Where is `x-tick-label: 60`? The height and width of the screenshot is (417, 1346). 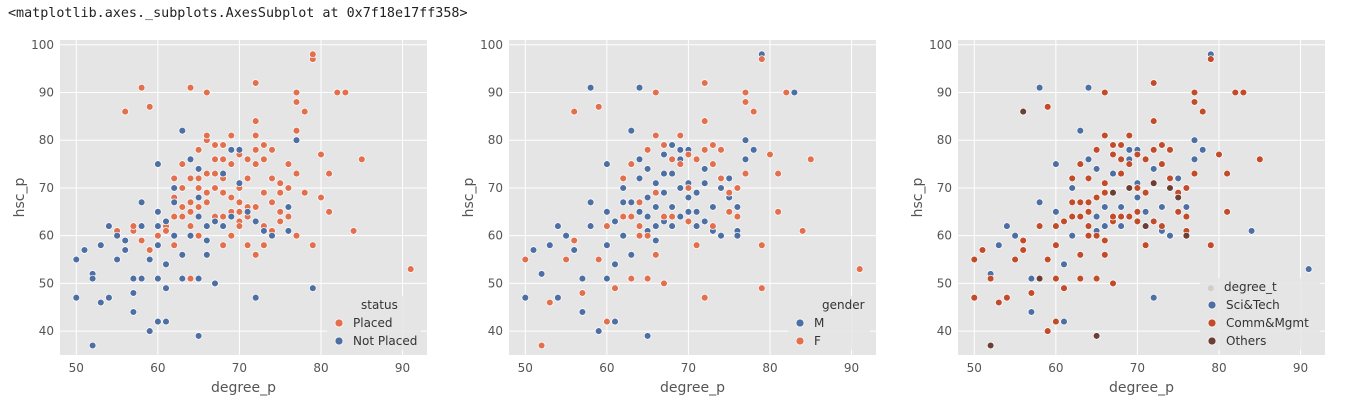
x-tick-label: 60 is located at coordinates (157, 368).